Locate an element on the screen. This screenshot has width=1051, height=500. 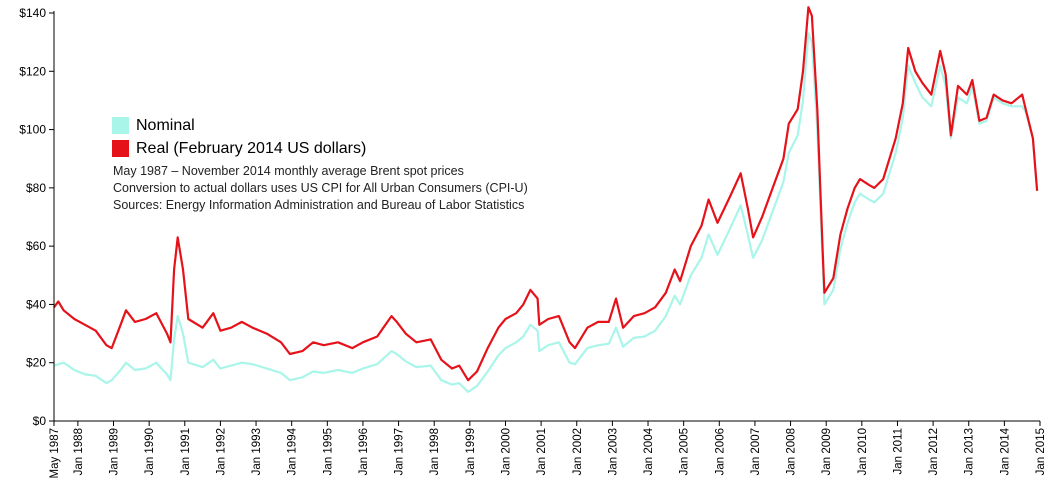
x-tick-label: Jan 2014 is located at coordinates (1005, 451).